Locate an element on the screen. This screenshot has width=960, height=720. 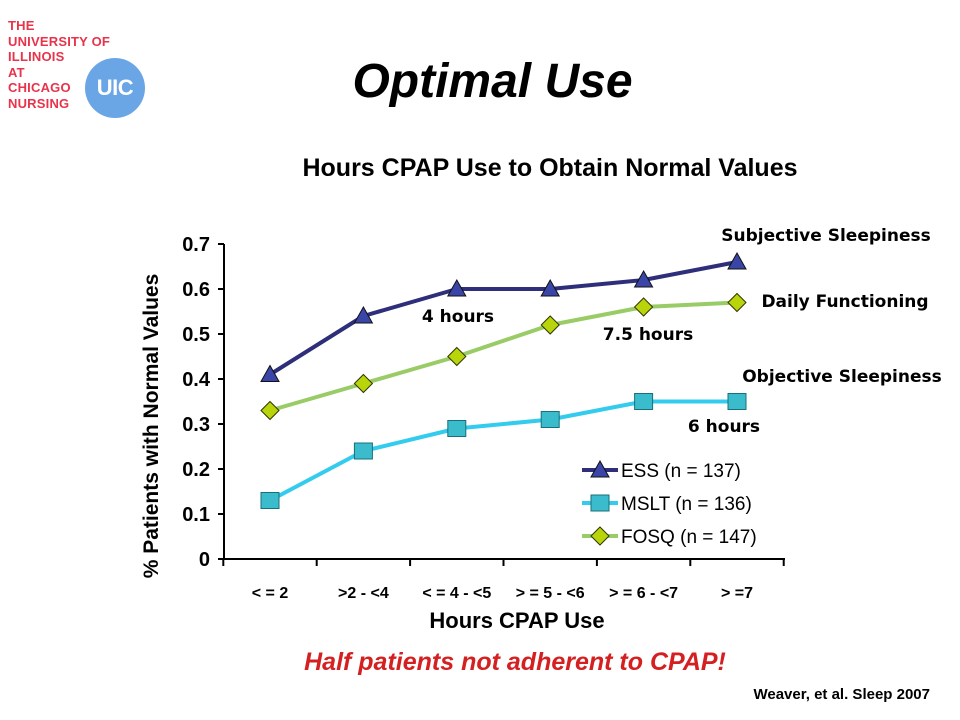
chart-annotation: Subjective Sleepiness is located at coordinates (825, 236).